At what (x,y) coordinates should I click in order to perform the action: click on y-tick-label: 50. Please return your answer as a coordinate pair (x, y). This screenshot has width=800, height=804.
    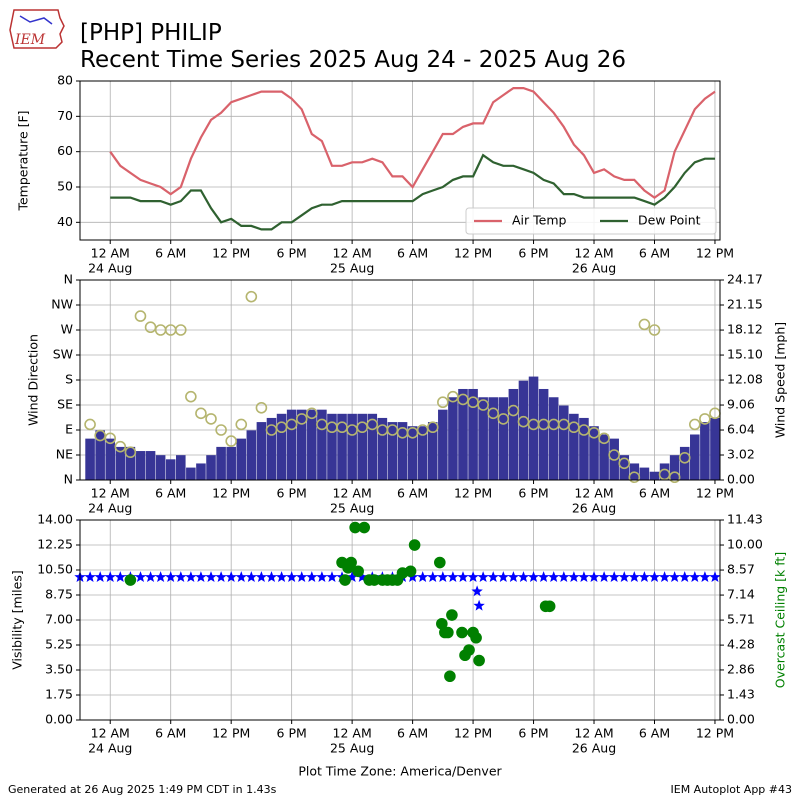
    Looking at the image, I should click on (65, 186).